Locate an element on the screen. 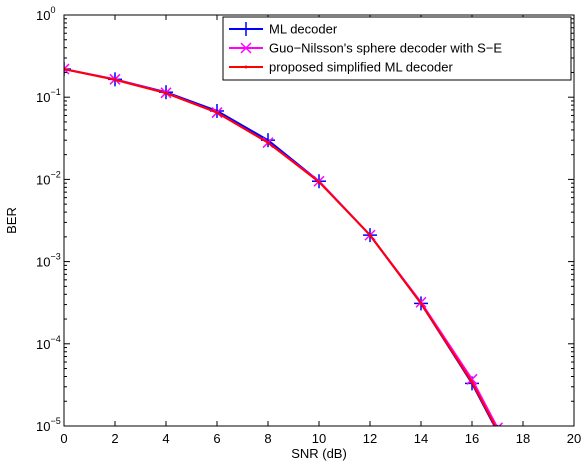 The height and width of the screenshot is (466, 584). y-tick-exponent: −5 is located at coordinates (55, 421).